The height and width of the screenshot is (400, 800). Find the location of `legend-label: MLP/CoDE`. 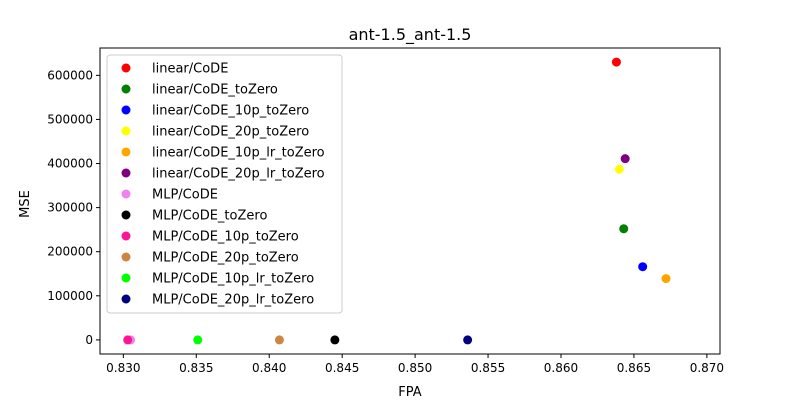

legend-label: MLP/CoDE is located at coordinates (185, 195).